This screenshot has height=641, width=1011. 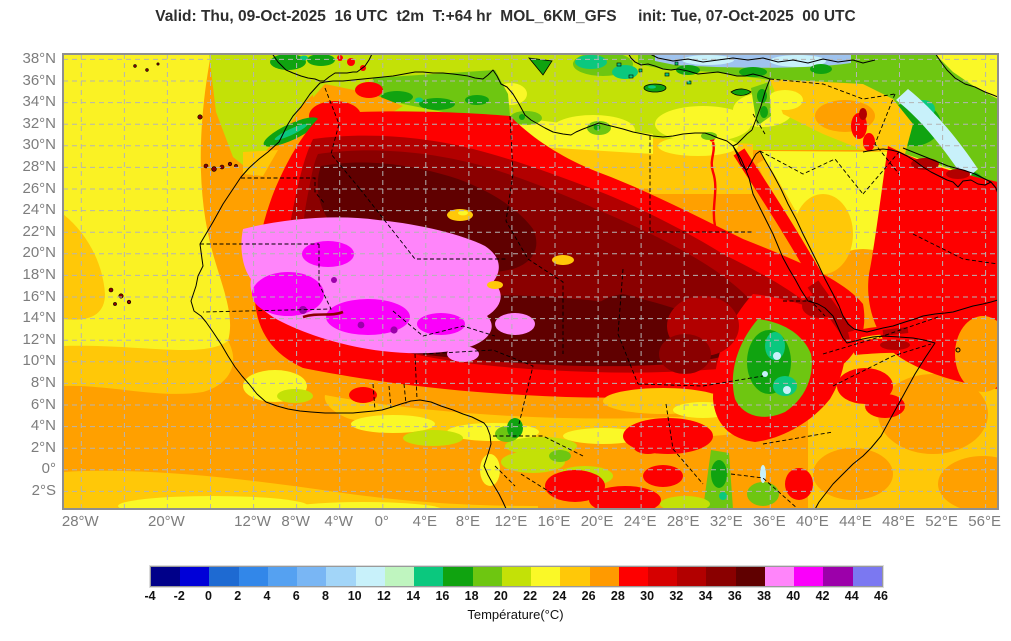 I want to click on colorbar-tick-label: 38, so click(x=764, y=596).